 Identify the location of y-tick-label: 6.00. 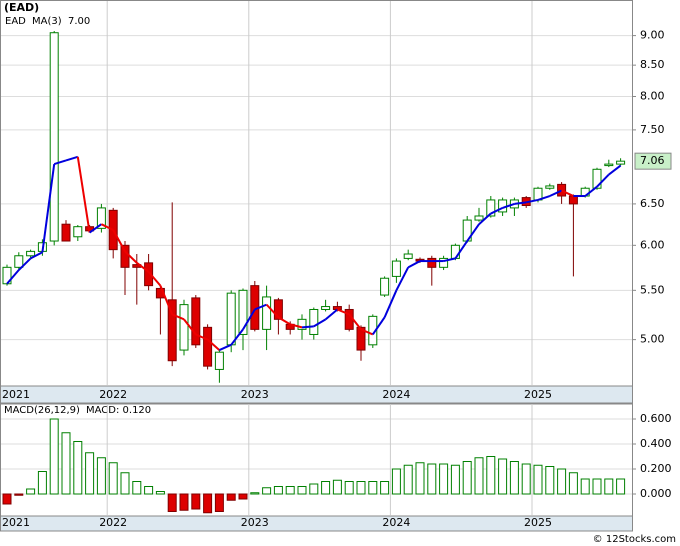
(652, 244).